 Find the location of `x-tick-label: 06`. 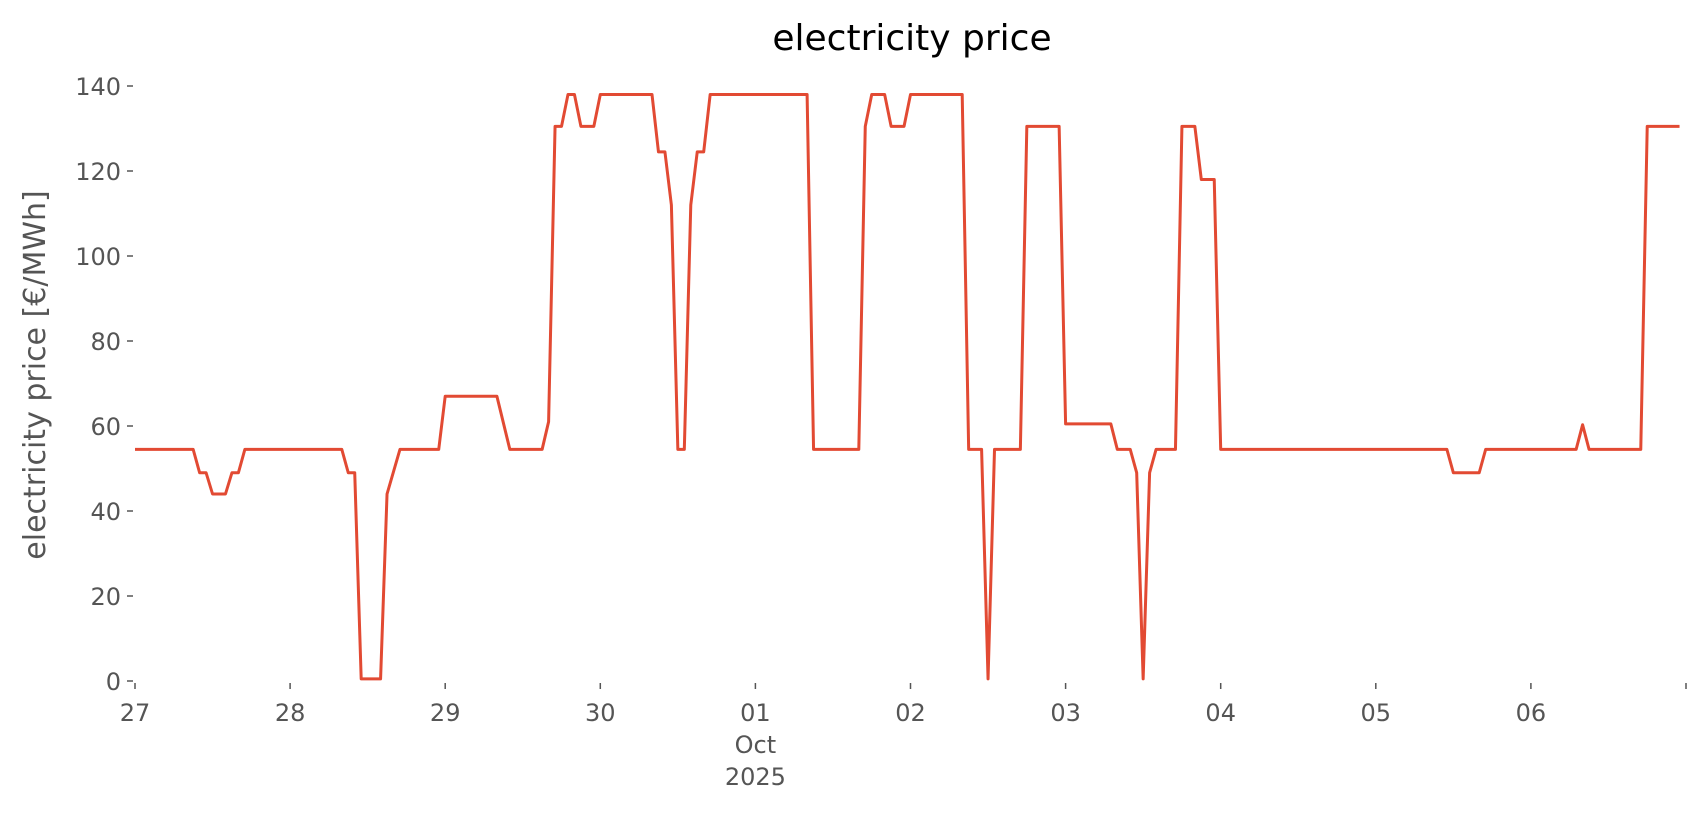

x-tick-label: 06 is located at coordinates (1531, 713).